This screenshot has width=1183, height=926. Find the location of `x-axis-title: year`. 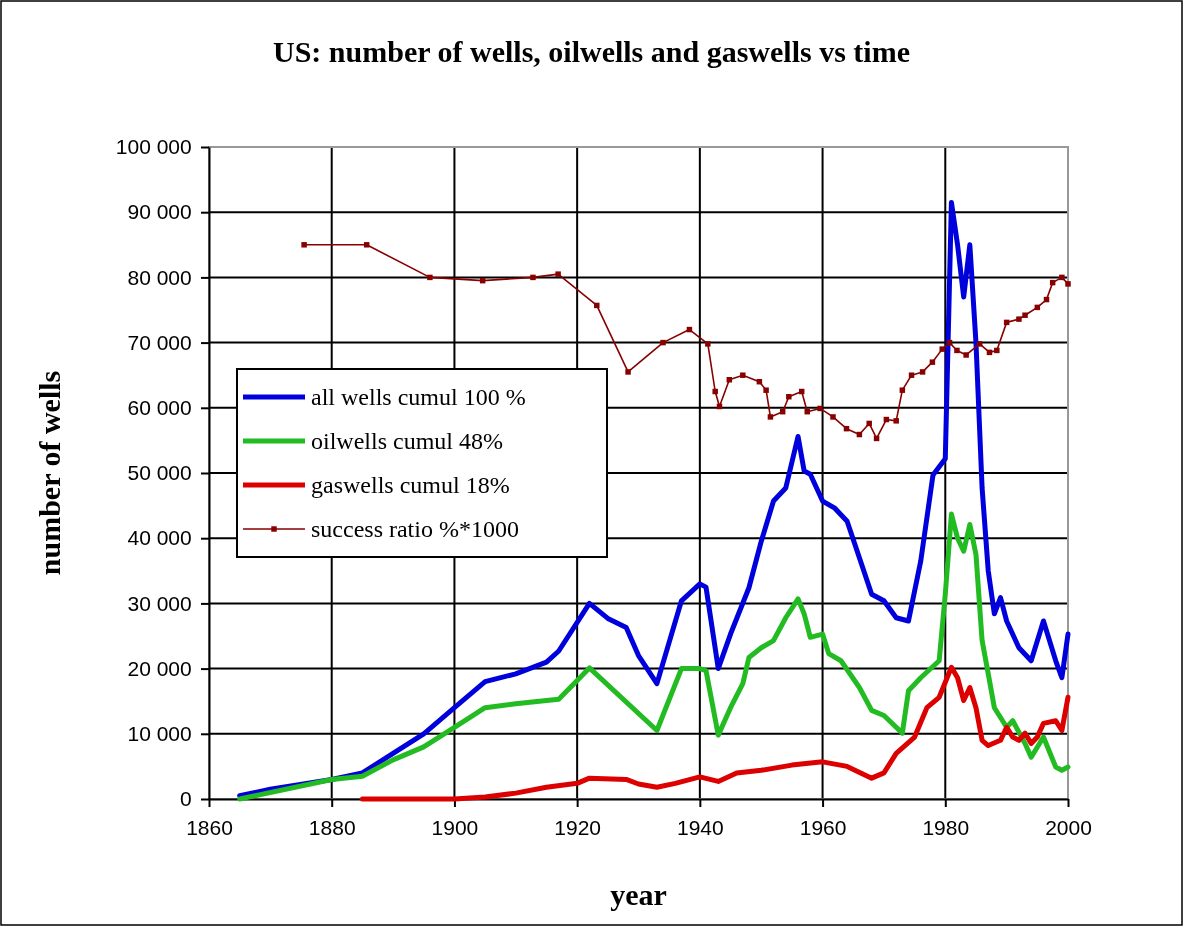

x-axis-title: year is located at coordinates (638, 894).